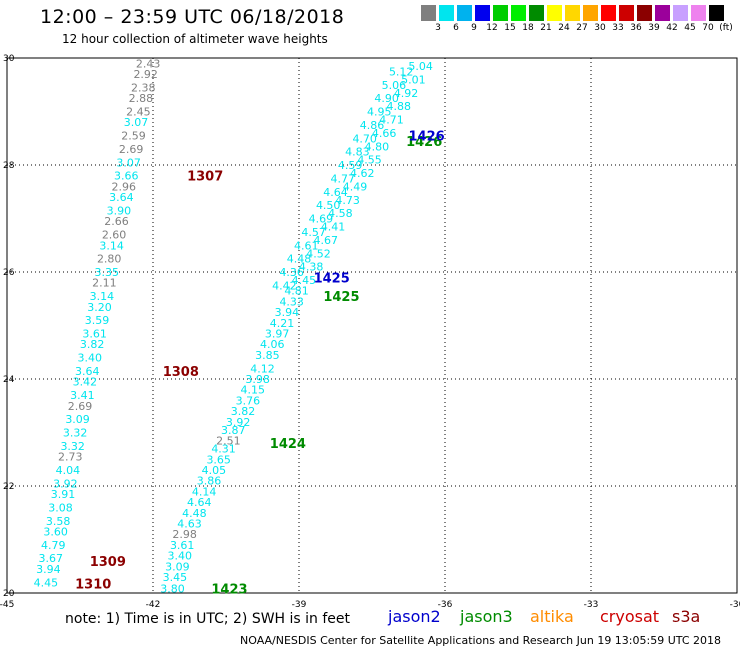 Image resolution: width=740 pixels, height=650 pixels. I want to click on wave-height-value: 2.59, so click(133, 136).